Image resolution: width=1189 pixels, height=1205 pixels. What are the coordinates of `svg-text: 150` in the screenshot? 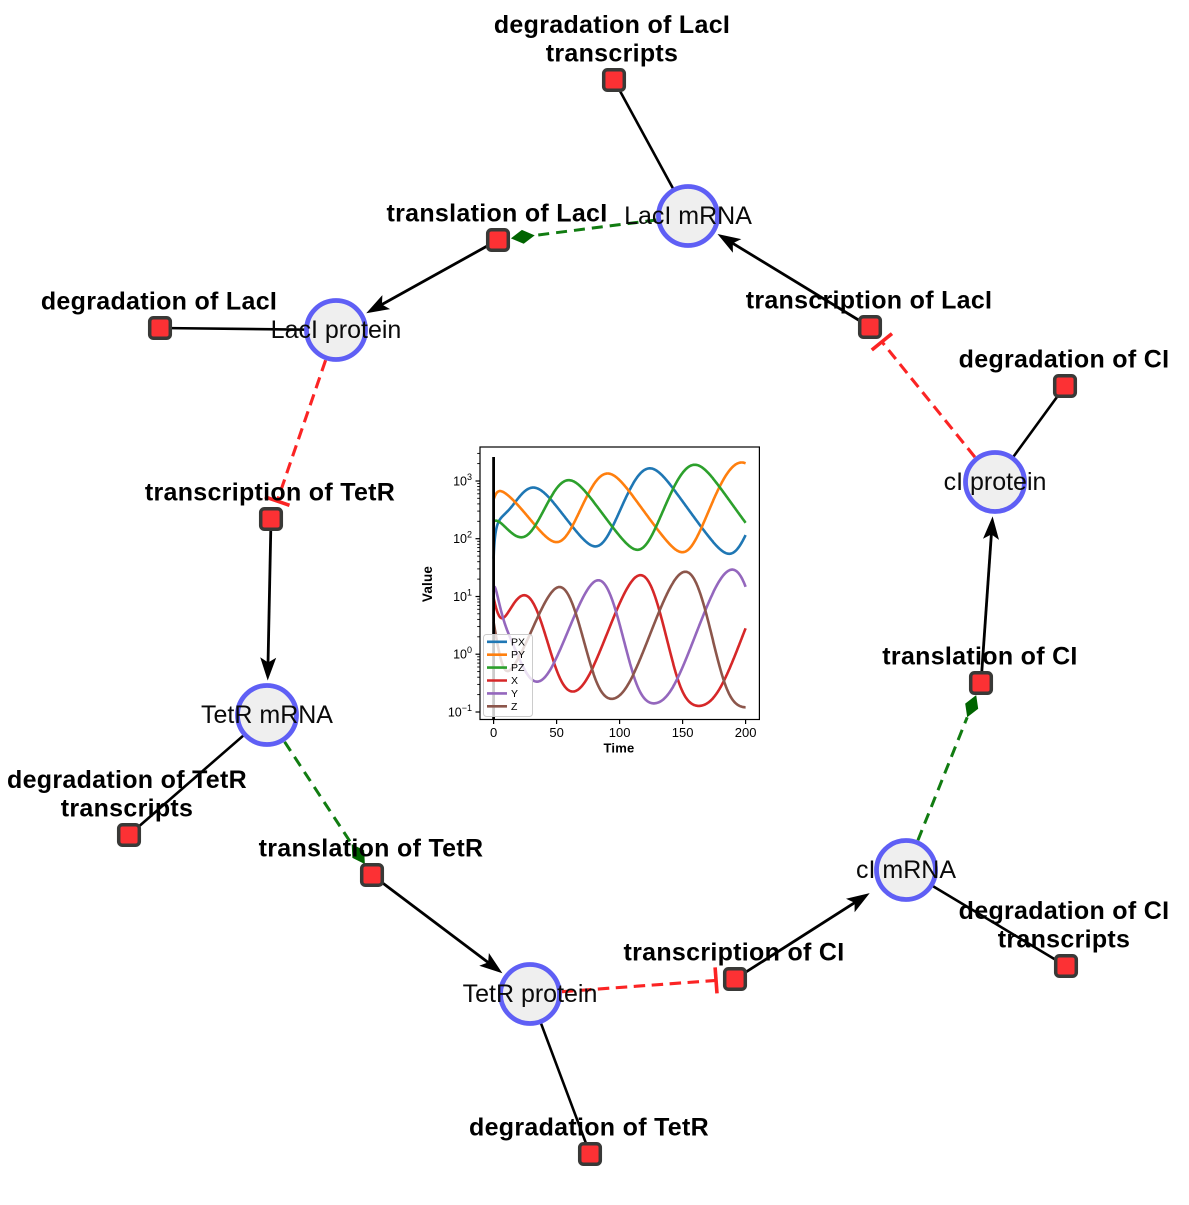 It's located at (683, 732).